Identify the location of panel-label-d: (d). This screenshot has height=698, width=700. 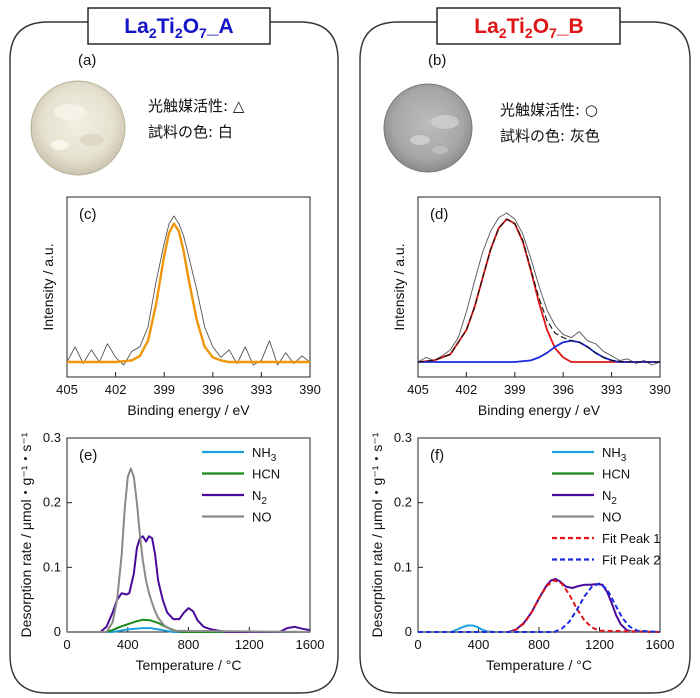
(439, 214).